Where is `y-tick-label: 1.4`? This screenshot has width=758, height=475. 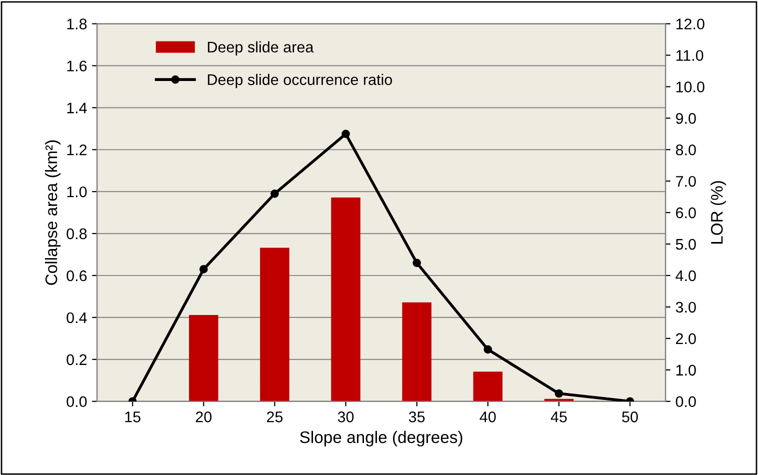
y-tick-label: 1.4 is located at coordinates (77, 108).